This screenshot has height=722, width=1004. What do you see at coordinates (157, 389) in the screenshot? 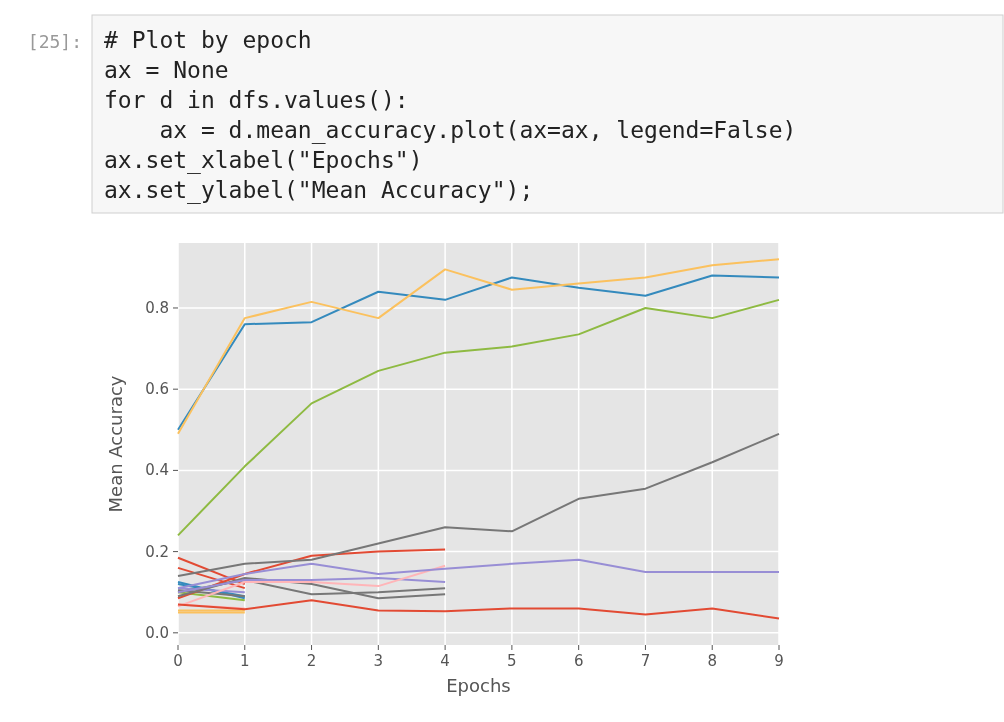
I see `y-tick-label: 0.6` at bounding box center [157, 389].